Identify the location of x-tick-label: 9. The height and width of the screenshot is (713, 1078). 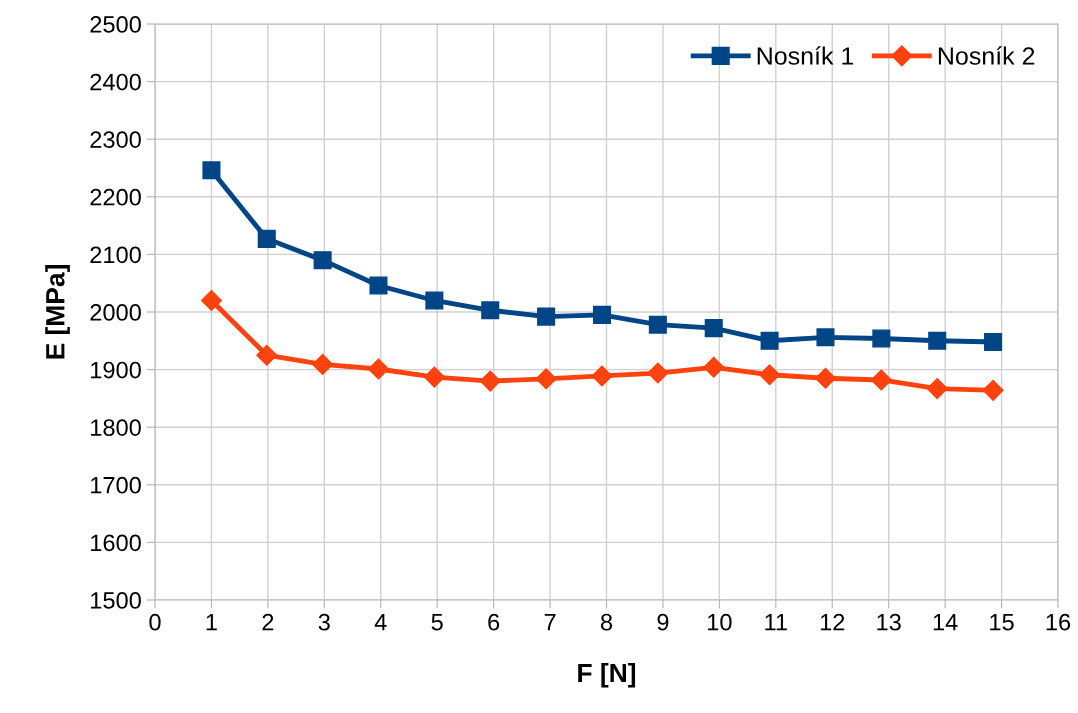
(663, 622).